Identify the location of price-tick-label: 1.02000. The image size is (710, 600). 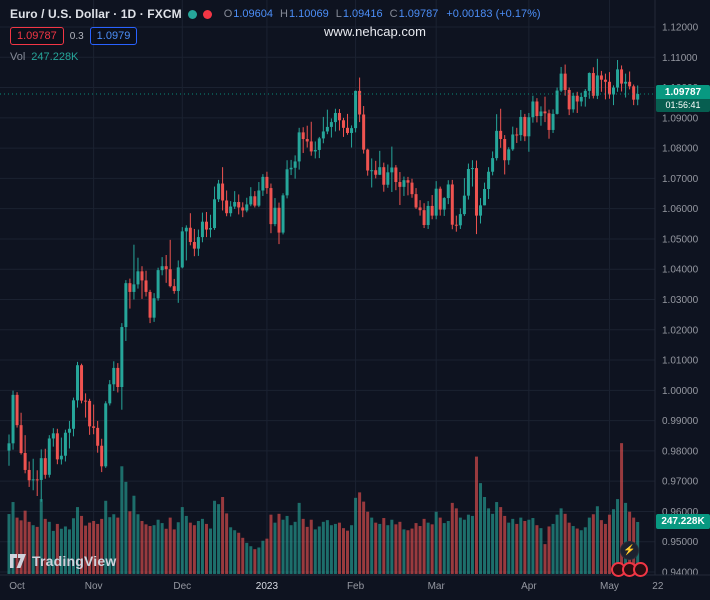
(680, 330).